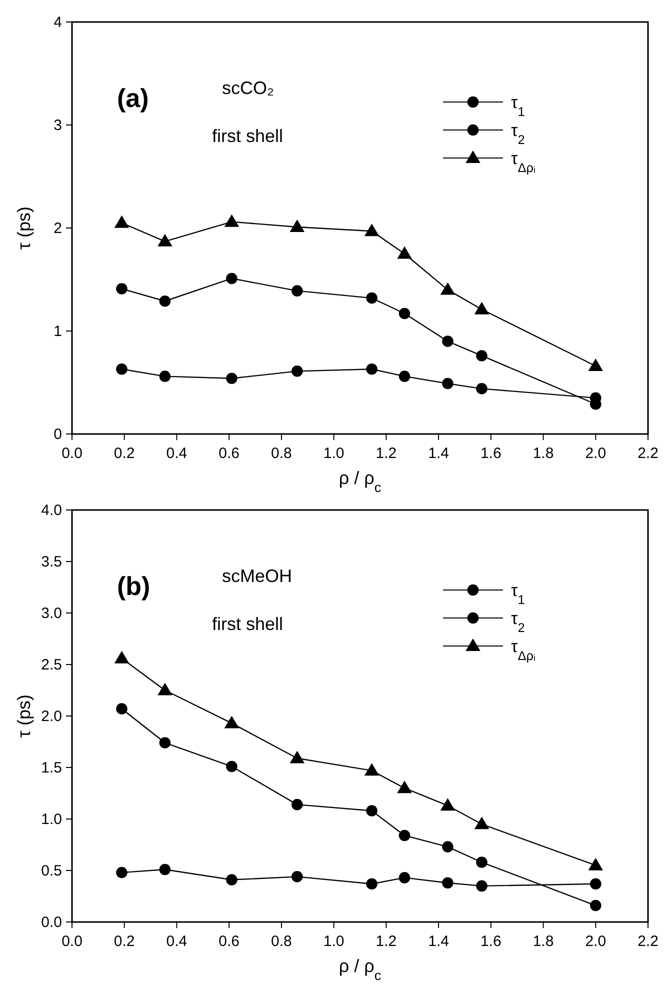  I want to click on y-tick-label: 4, so click(58, 22).